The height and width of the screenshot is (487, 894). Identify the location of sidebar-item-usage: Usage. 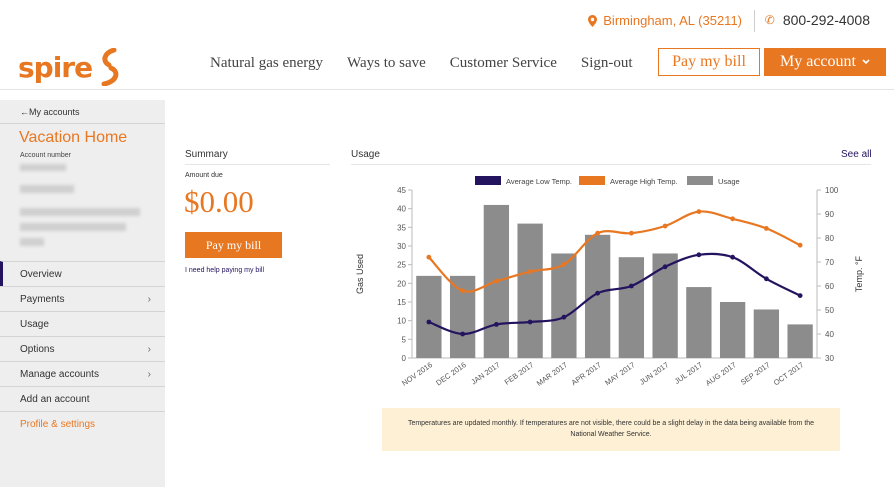
(82, 323).